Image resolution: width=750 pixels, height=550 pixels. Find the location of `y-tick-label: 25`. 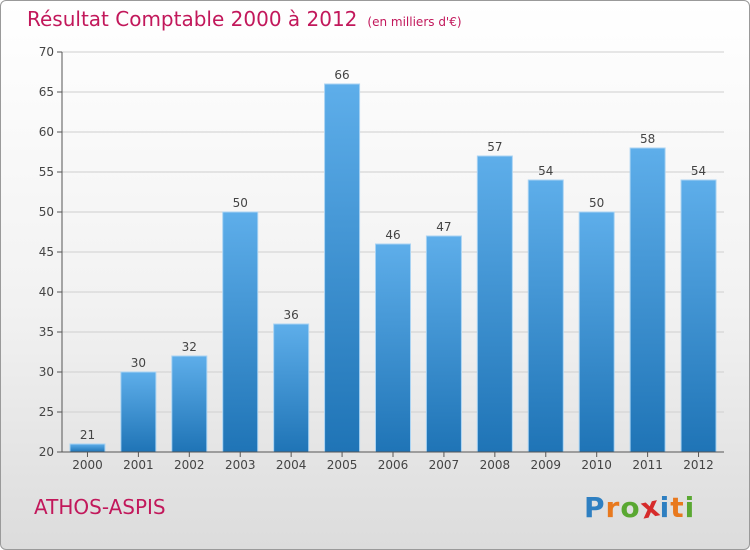

y-tick-label: 25 is located at coordinates (46, 412).